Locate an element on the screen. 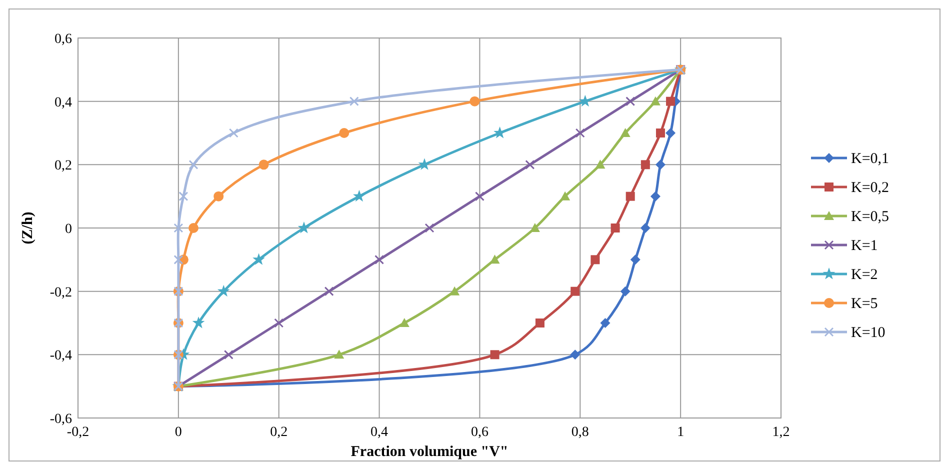  y-tick-label: 0,6 is located at coordinates (63, 39).